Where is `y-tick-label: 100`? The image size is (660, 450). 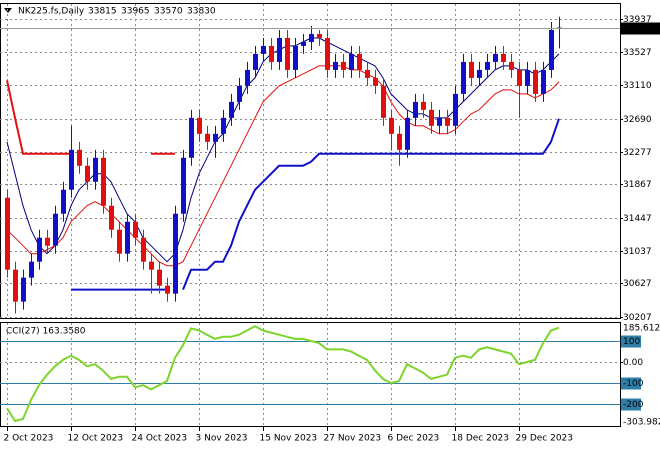
y-tick-label: 100 is located at coordinates (631, 342).